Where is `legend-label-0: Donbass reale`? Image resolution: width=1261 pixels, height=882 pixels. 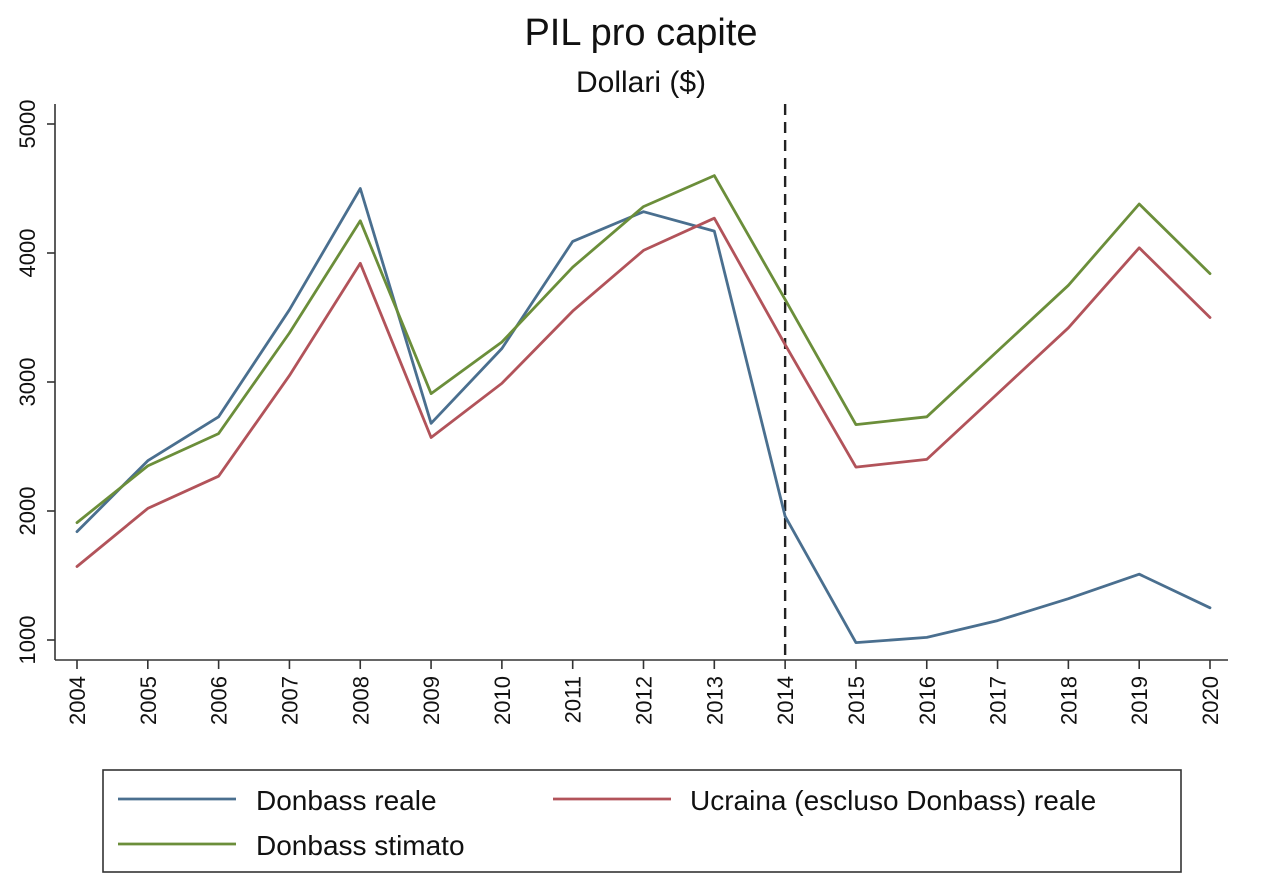 legend-label-0: Donbass reale is located at coordinates (346, 800).